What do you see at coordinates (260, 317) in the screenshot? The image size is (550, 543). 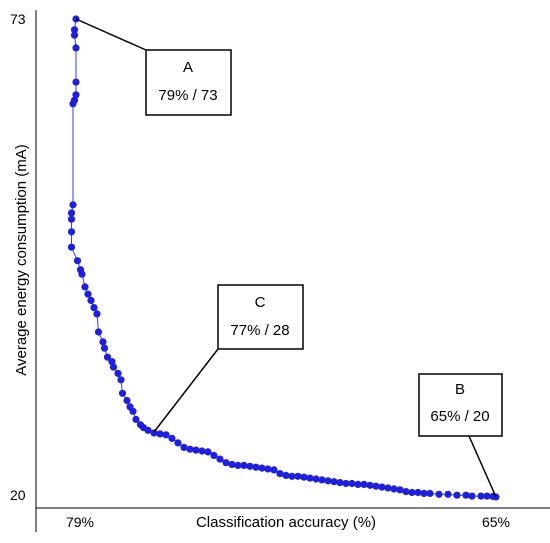 I see `callout-c-box` at bounding box center [260, 317].